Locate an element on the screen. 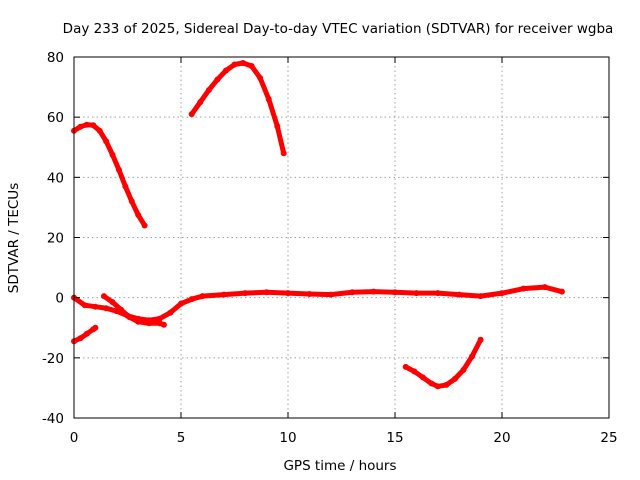 Image resolution: width=640 pixels, height=480 pixels. y-tick-label: 40 is located at coordinates (55, 178).